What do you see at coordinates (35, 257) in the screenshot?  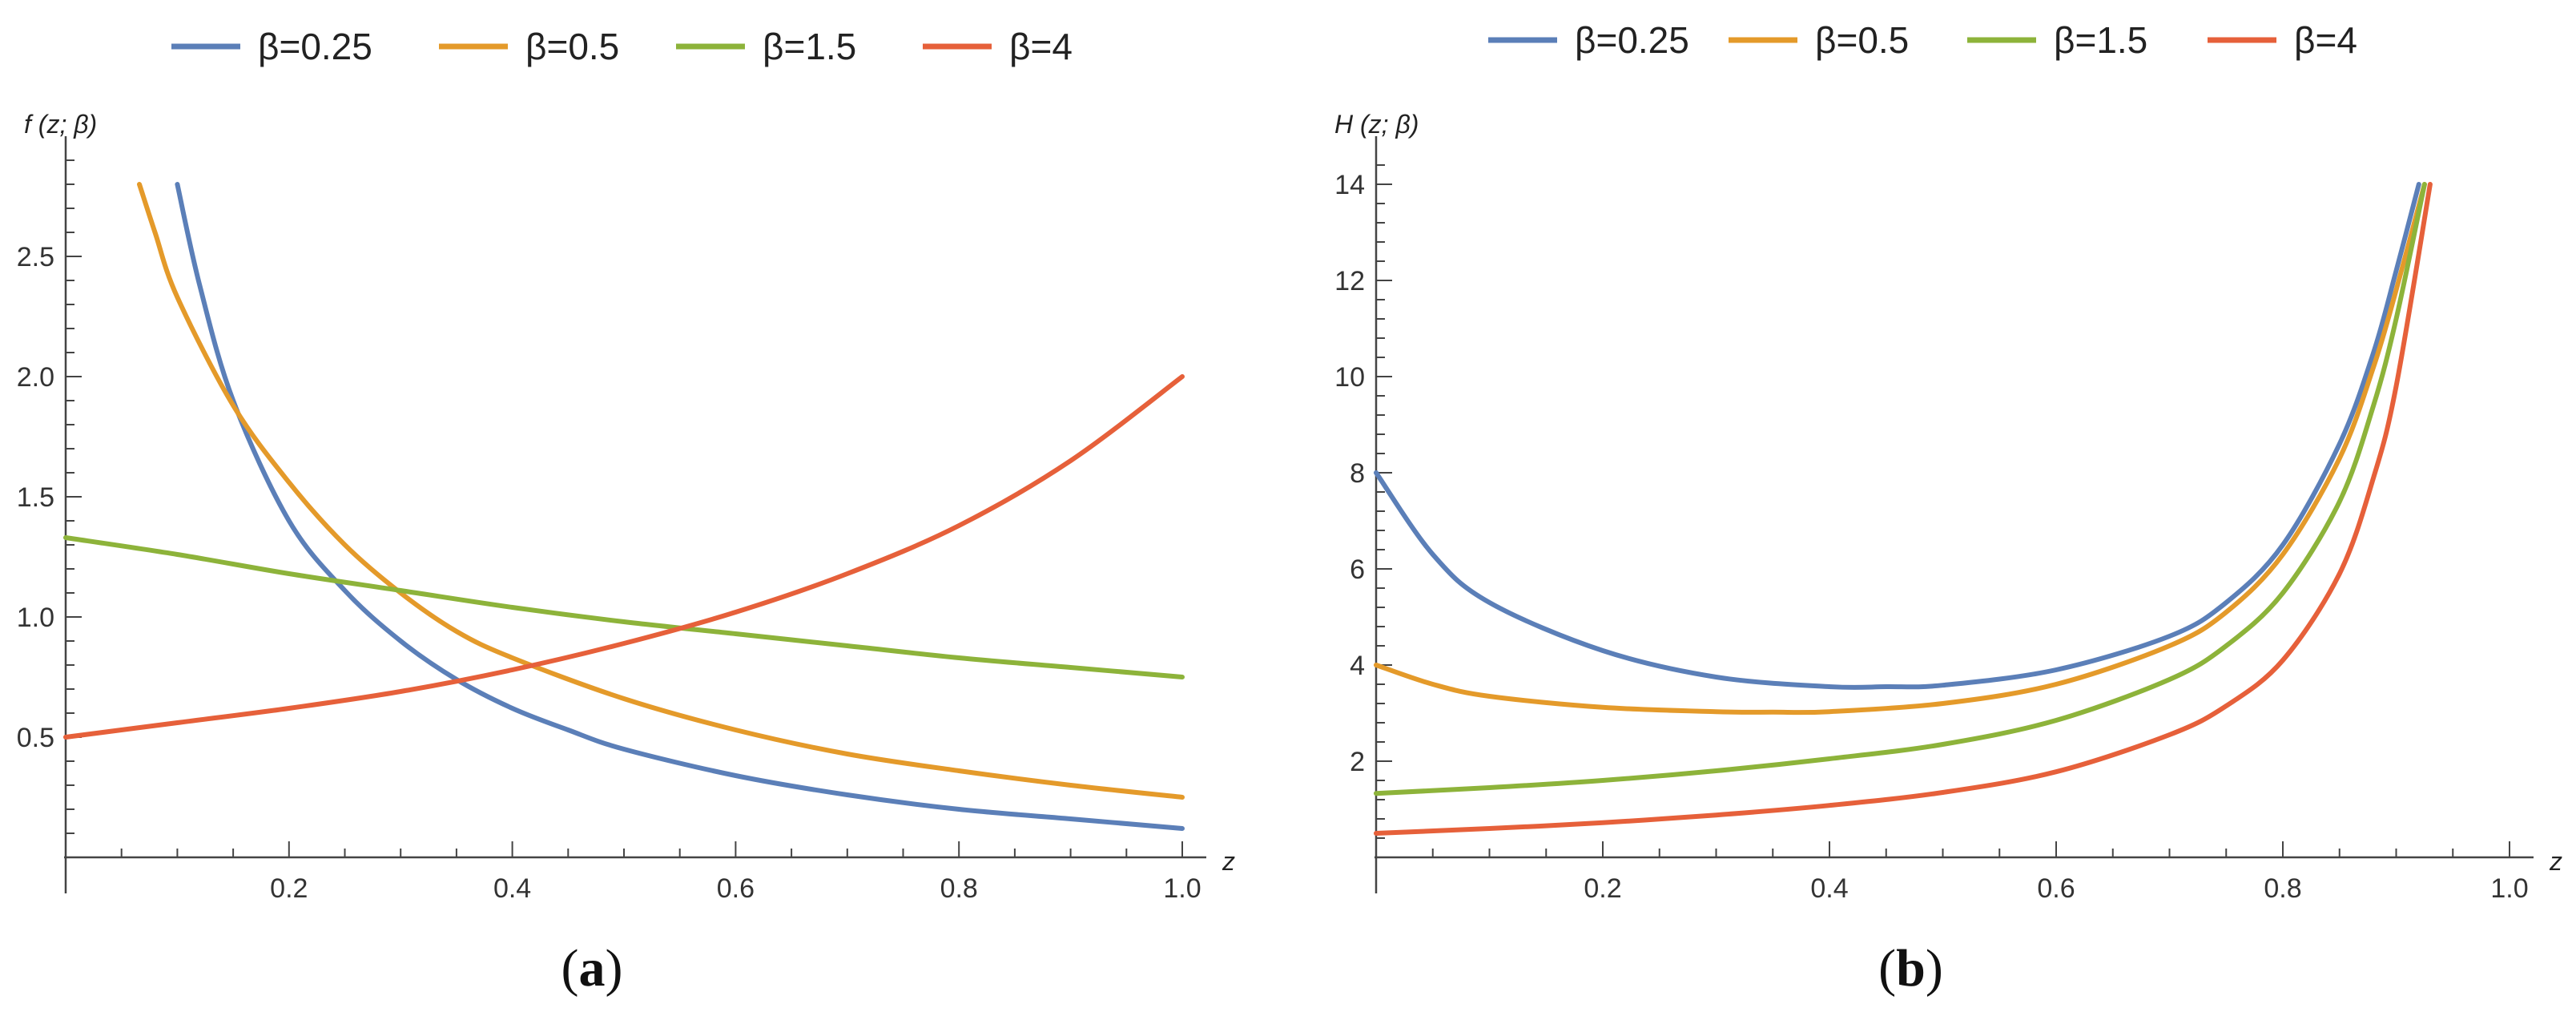 I see `y-tick-label: 2.5` at bounding box center [35, 257].